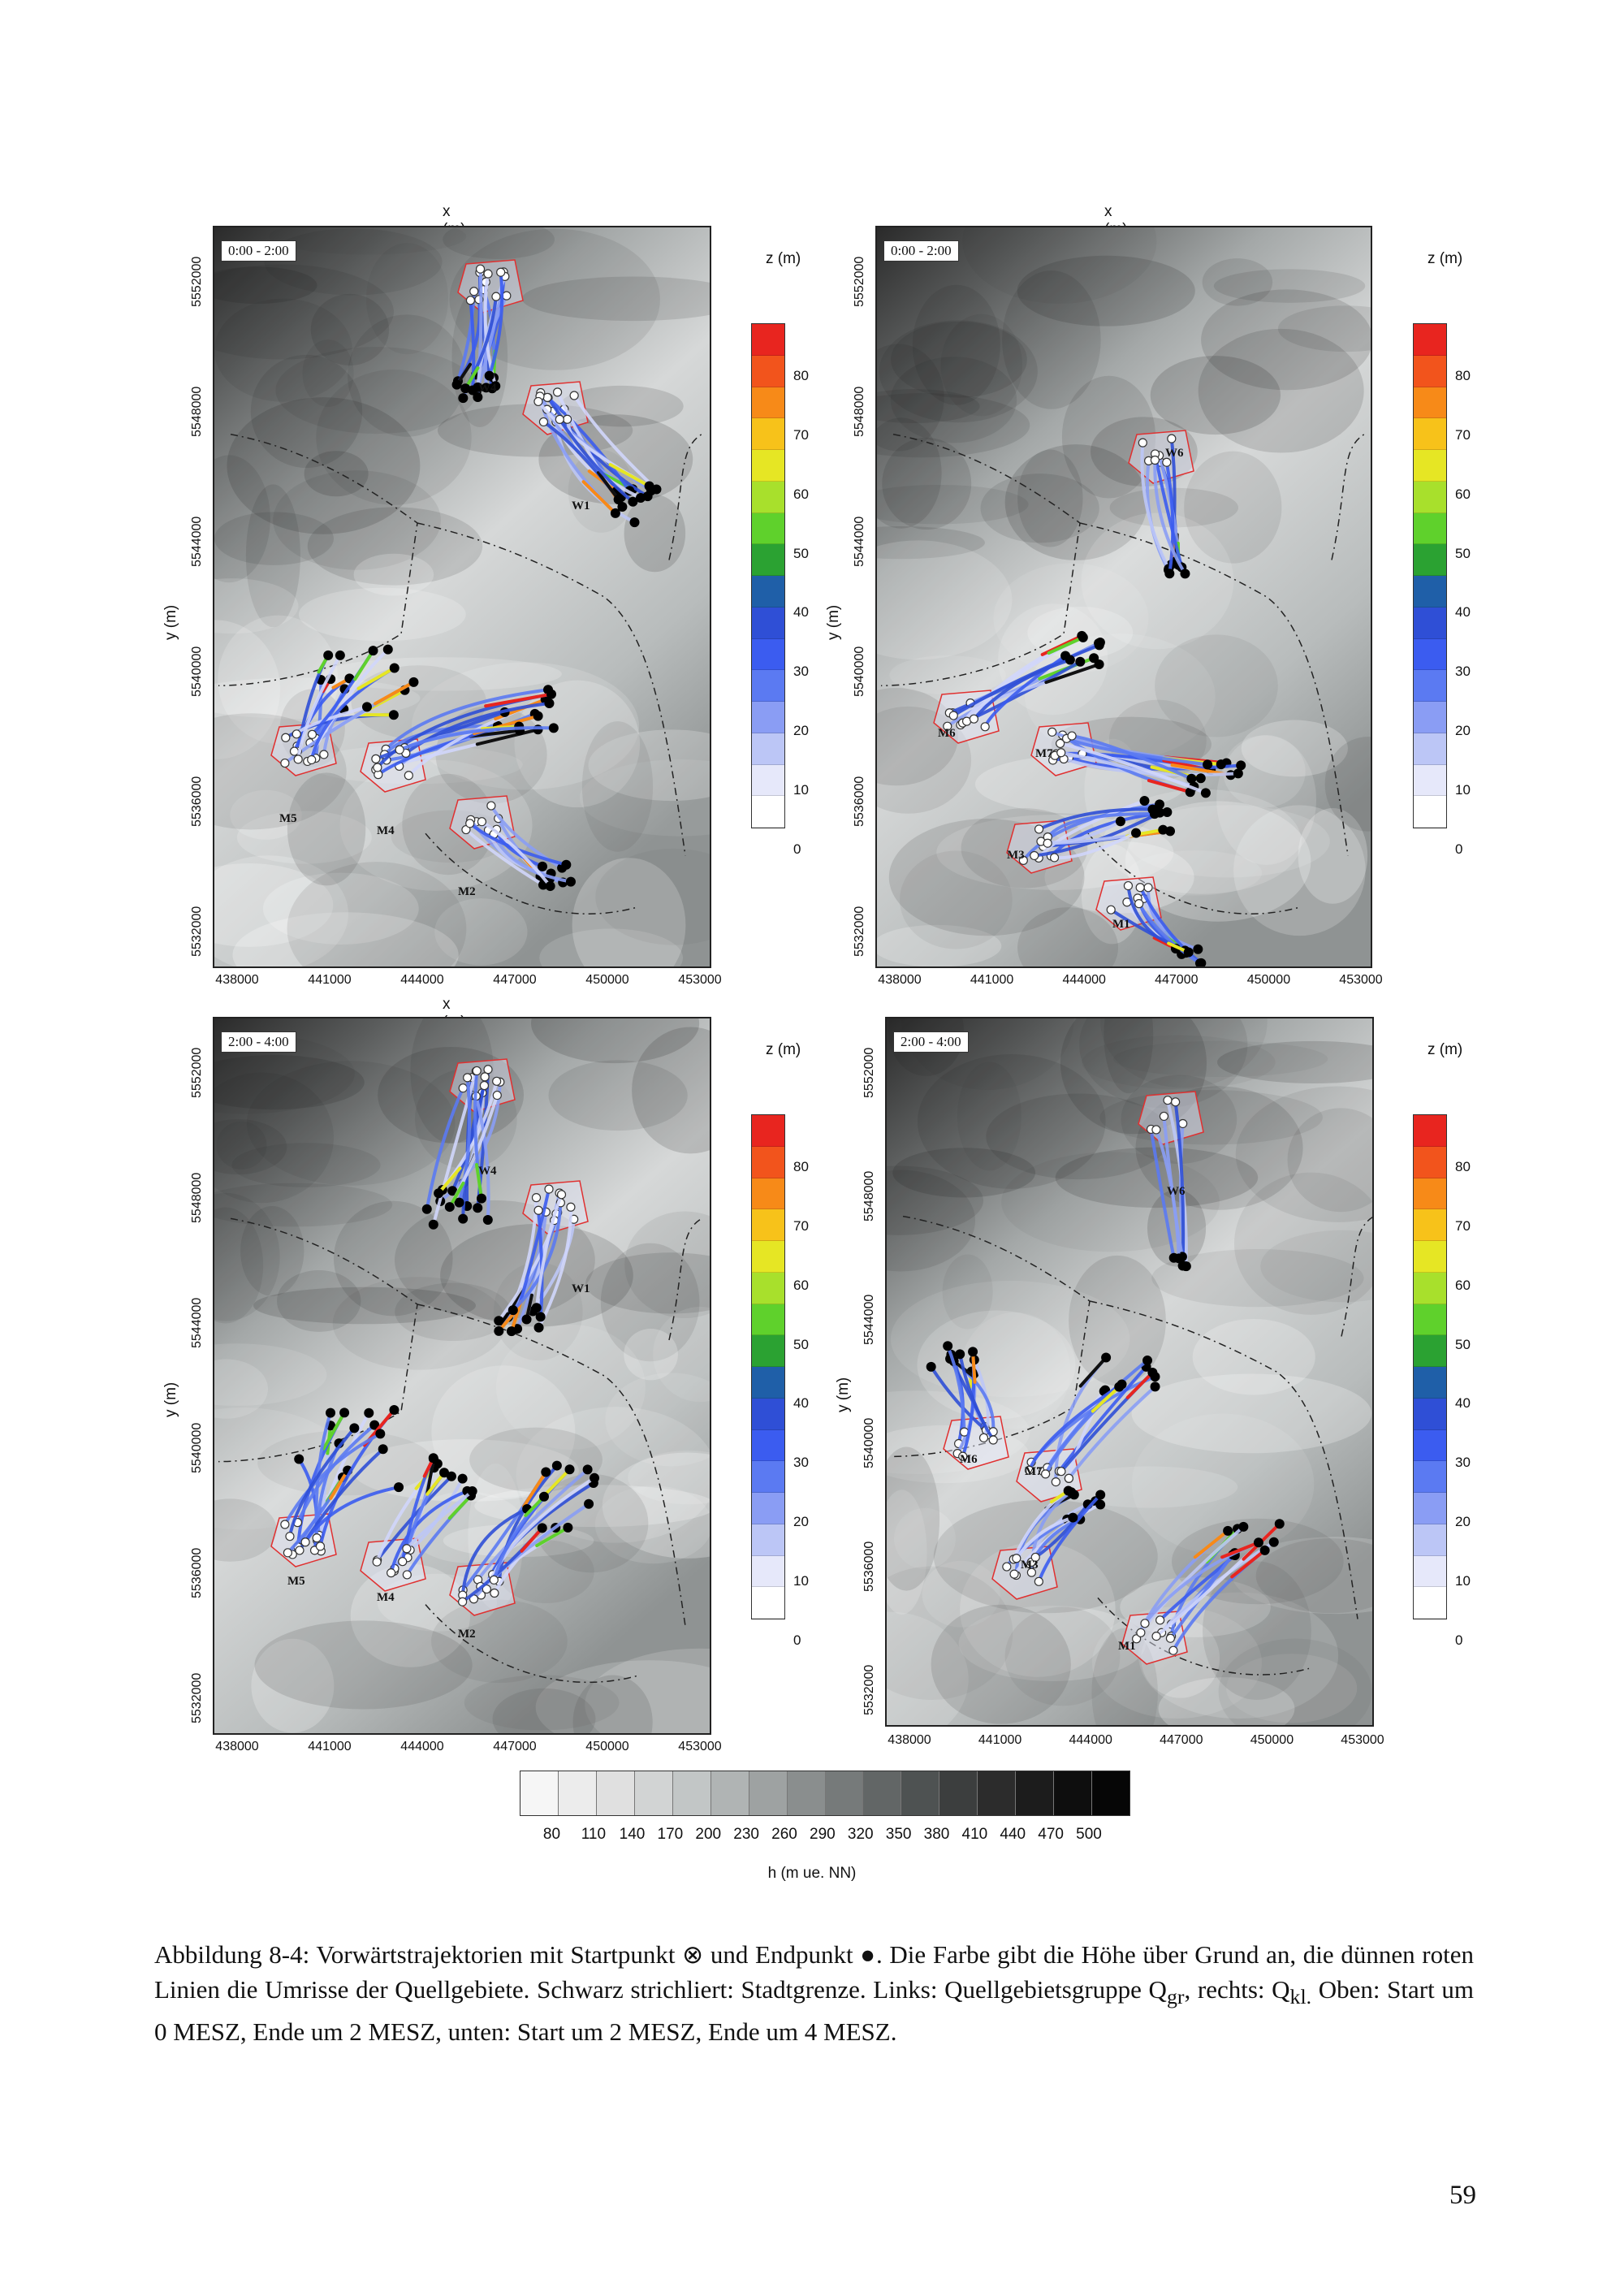 This screenshot has width=1624, height=2296. I want to click on x-tick-label: 438000, so click(900, 980).